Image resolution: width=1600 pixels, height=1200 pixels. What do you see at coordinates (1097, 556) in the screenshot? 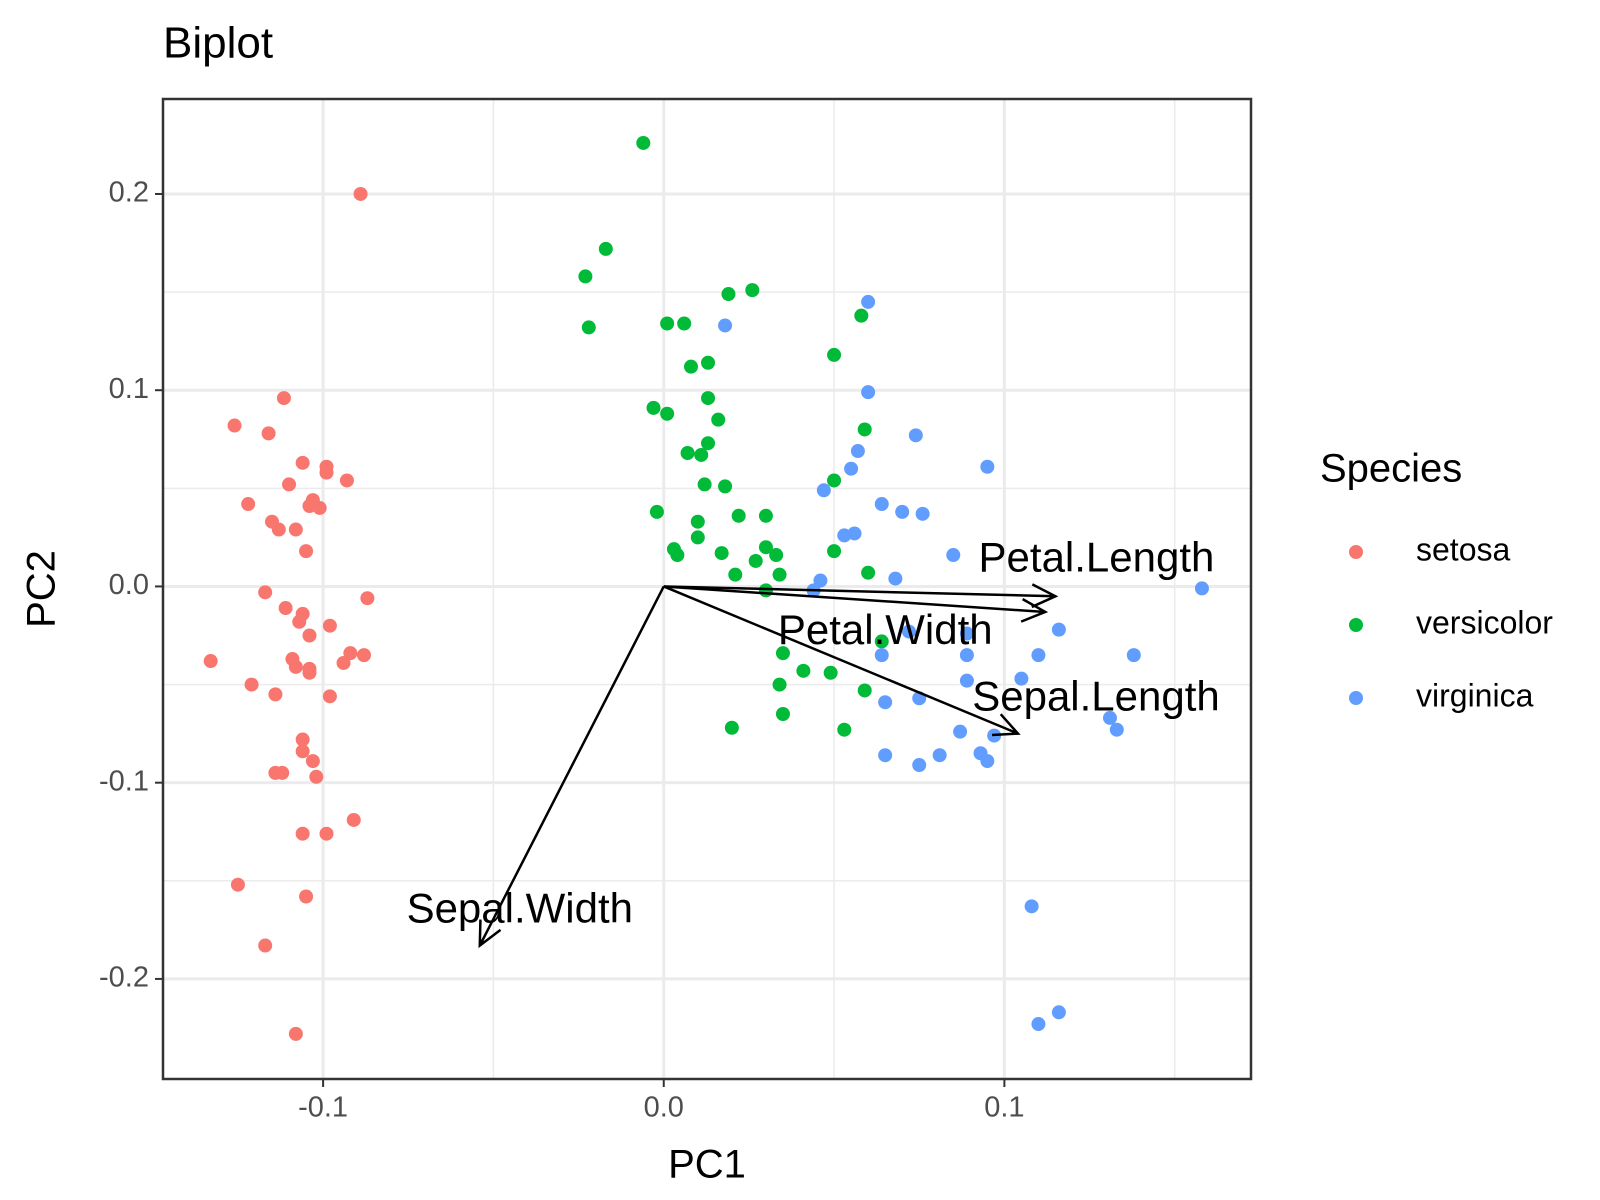
I see `loading-label: Petal.Length` at bounding box center [1097, 556].